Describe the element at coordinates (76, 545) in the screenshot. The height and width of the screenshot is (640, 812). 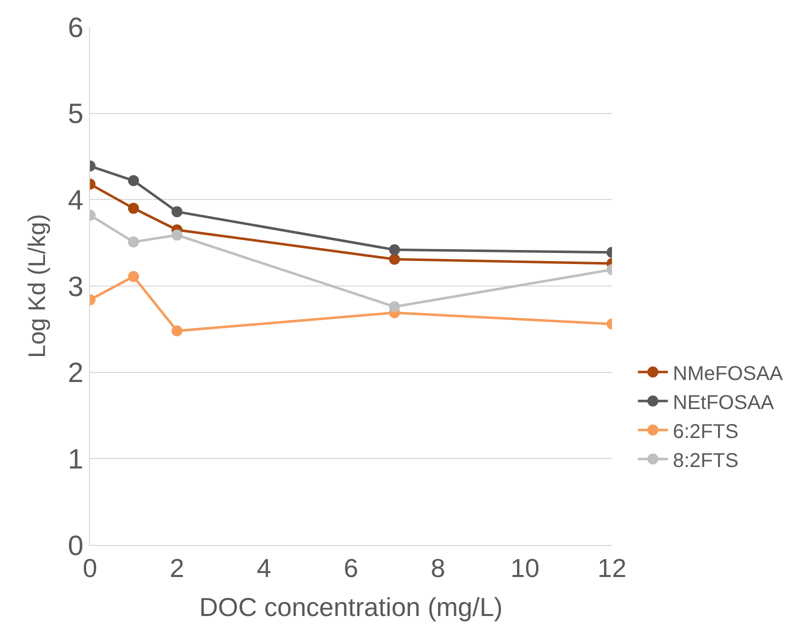
I see `y-tick-label: 0` at that location.